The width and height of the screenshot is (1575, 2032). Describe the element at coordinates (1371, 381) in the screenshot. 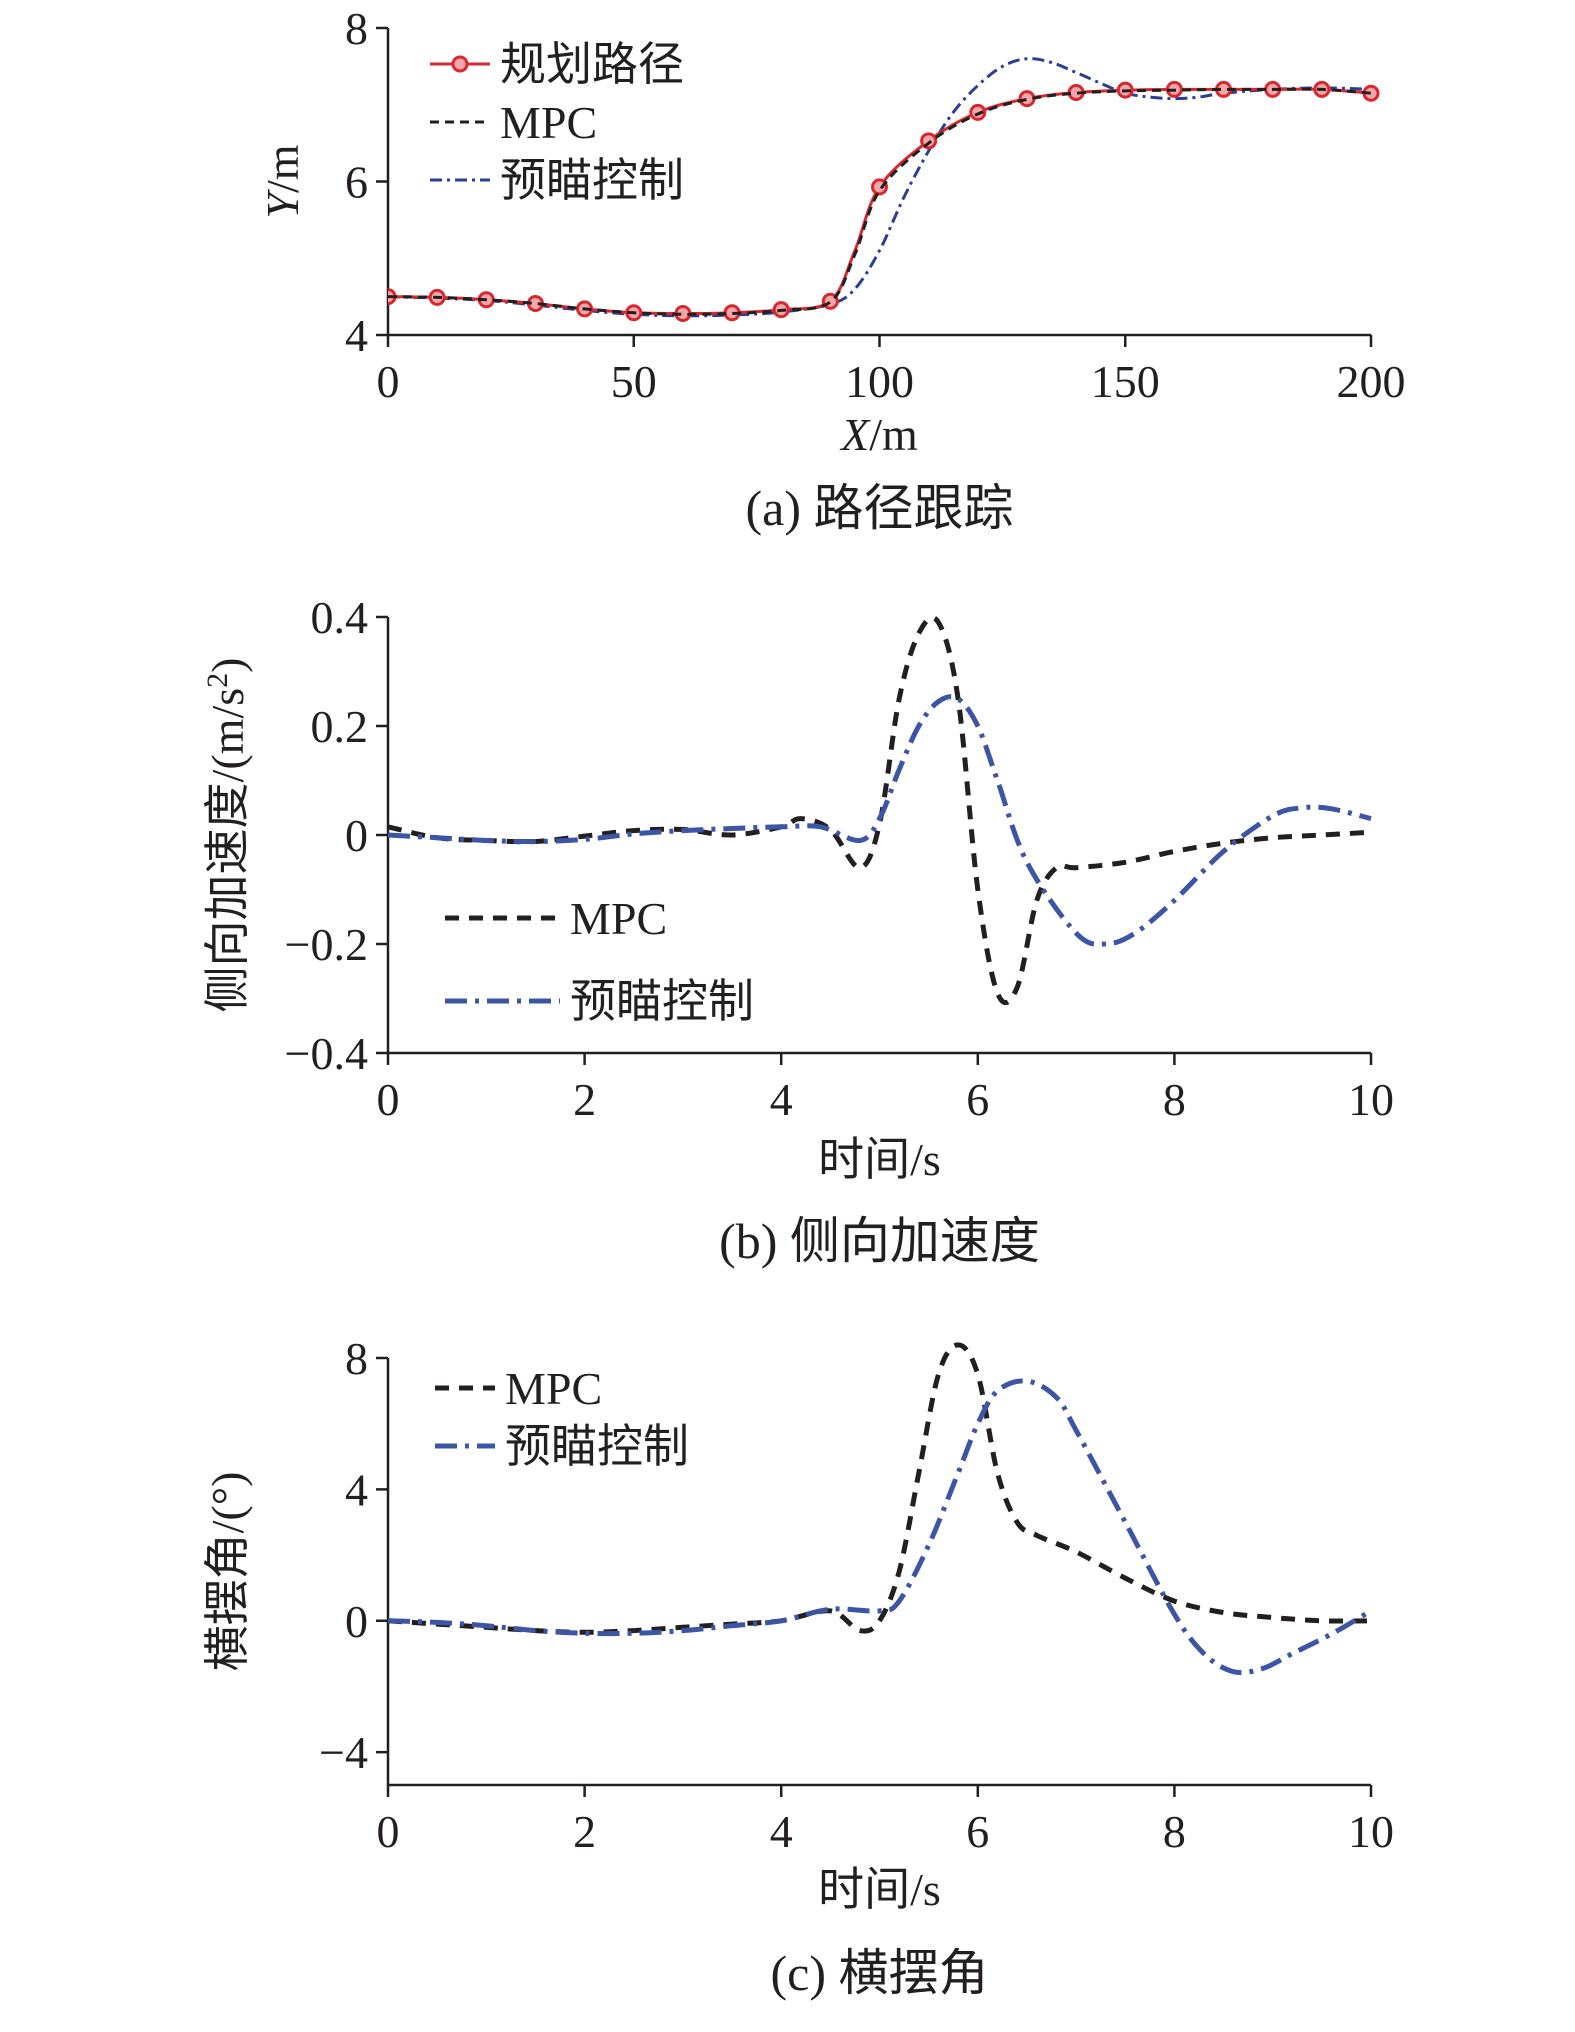

I see `x-tick-label: 200` at that location.